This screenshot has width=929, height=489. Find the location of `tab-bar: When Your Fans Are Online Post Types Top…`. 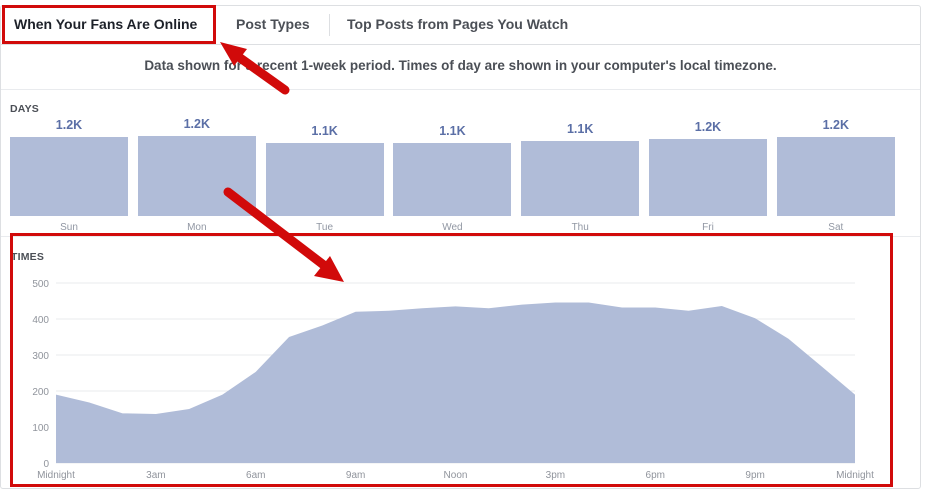

tab-bar: When Your Fans Are Online Post Types Top… is located at coordinates (460, 25).